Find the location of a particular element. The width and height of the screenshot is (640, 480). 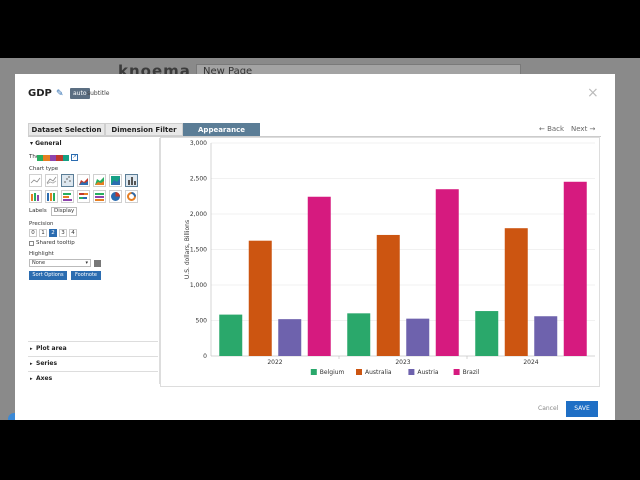

y-tick-label: 2,500 is located at coordinates (198, 179).